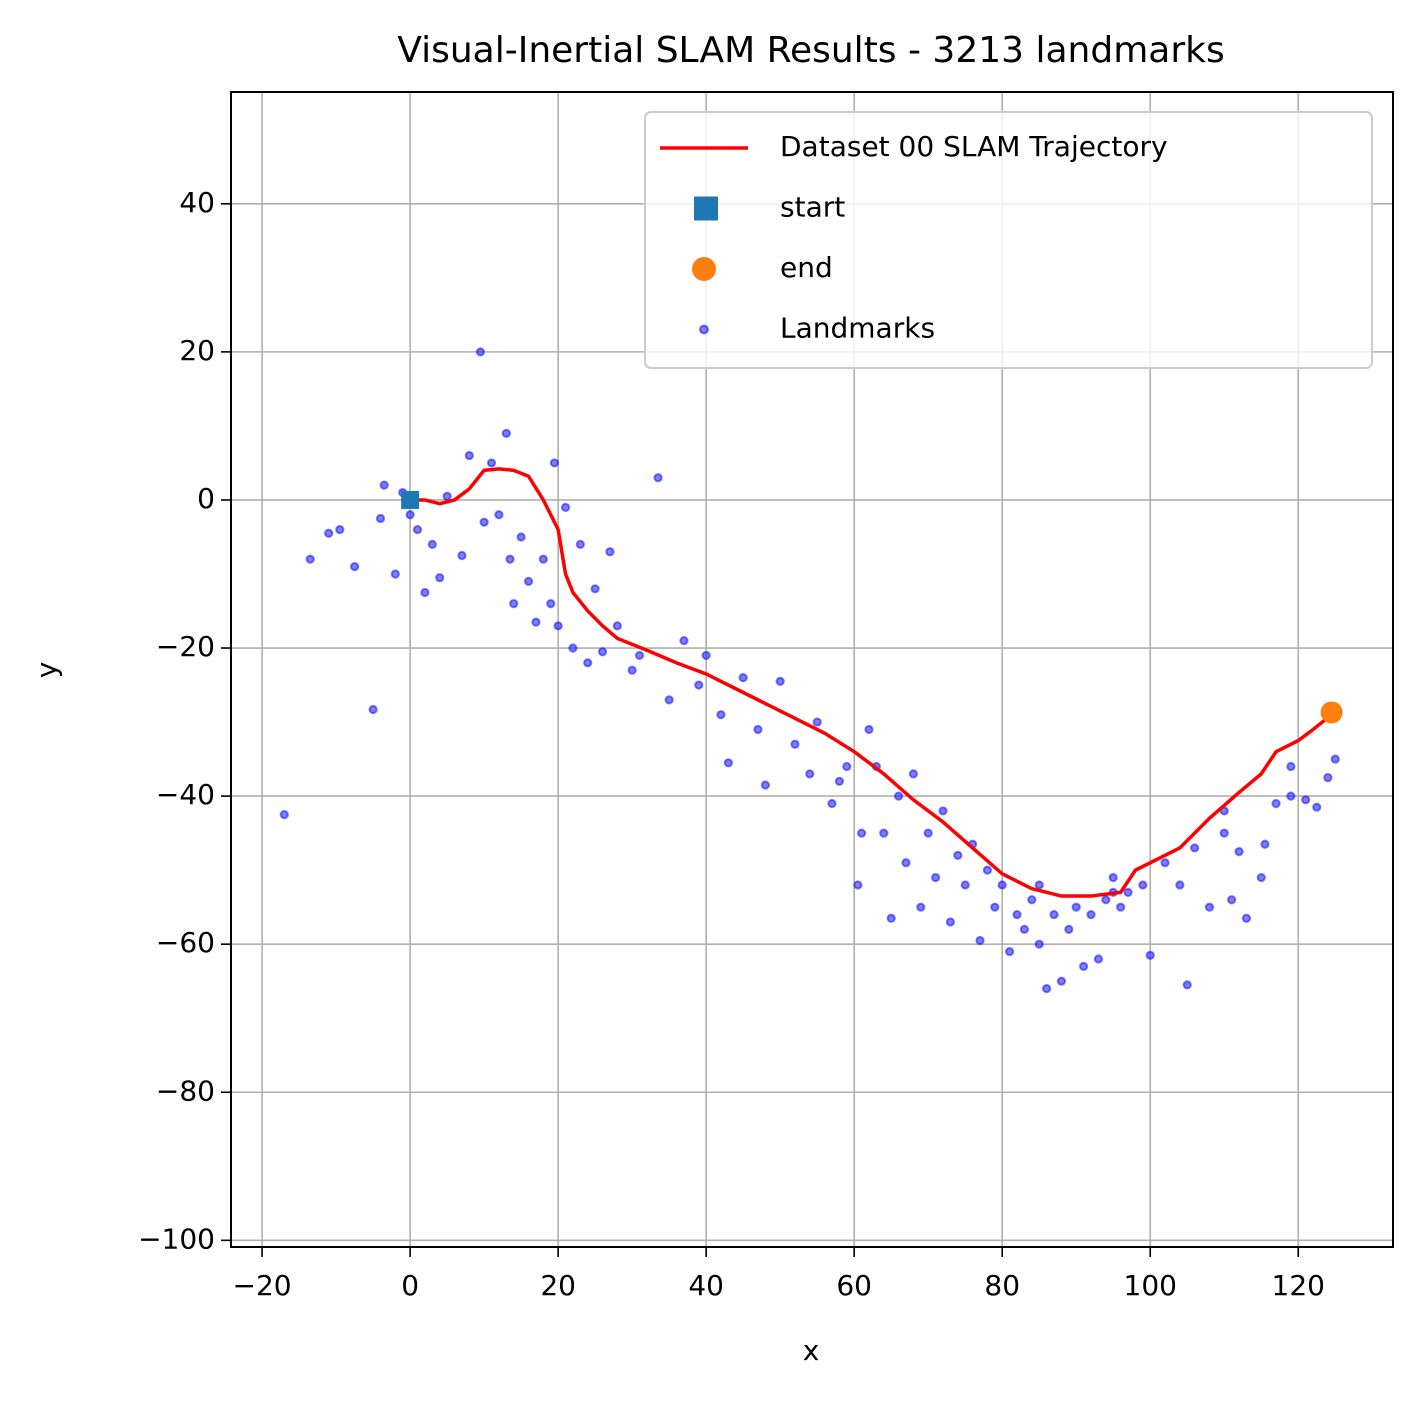 This screenshot has height=1403, width=1422. Describe the element at coordinates (185, 942) in the screenshot. I see `y-tick-label: −60` at that location.